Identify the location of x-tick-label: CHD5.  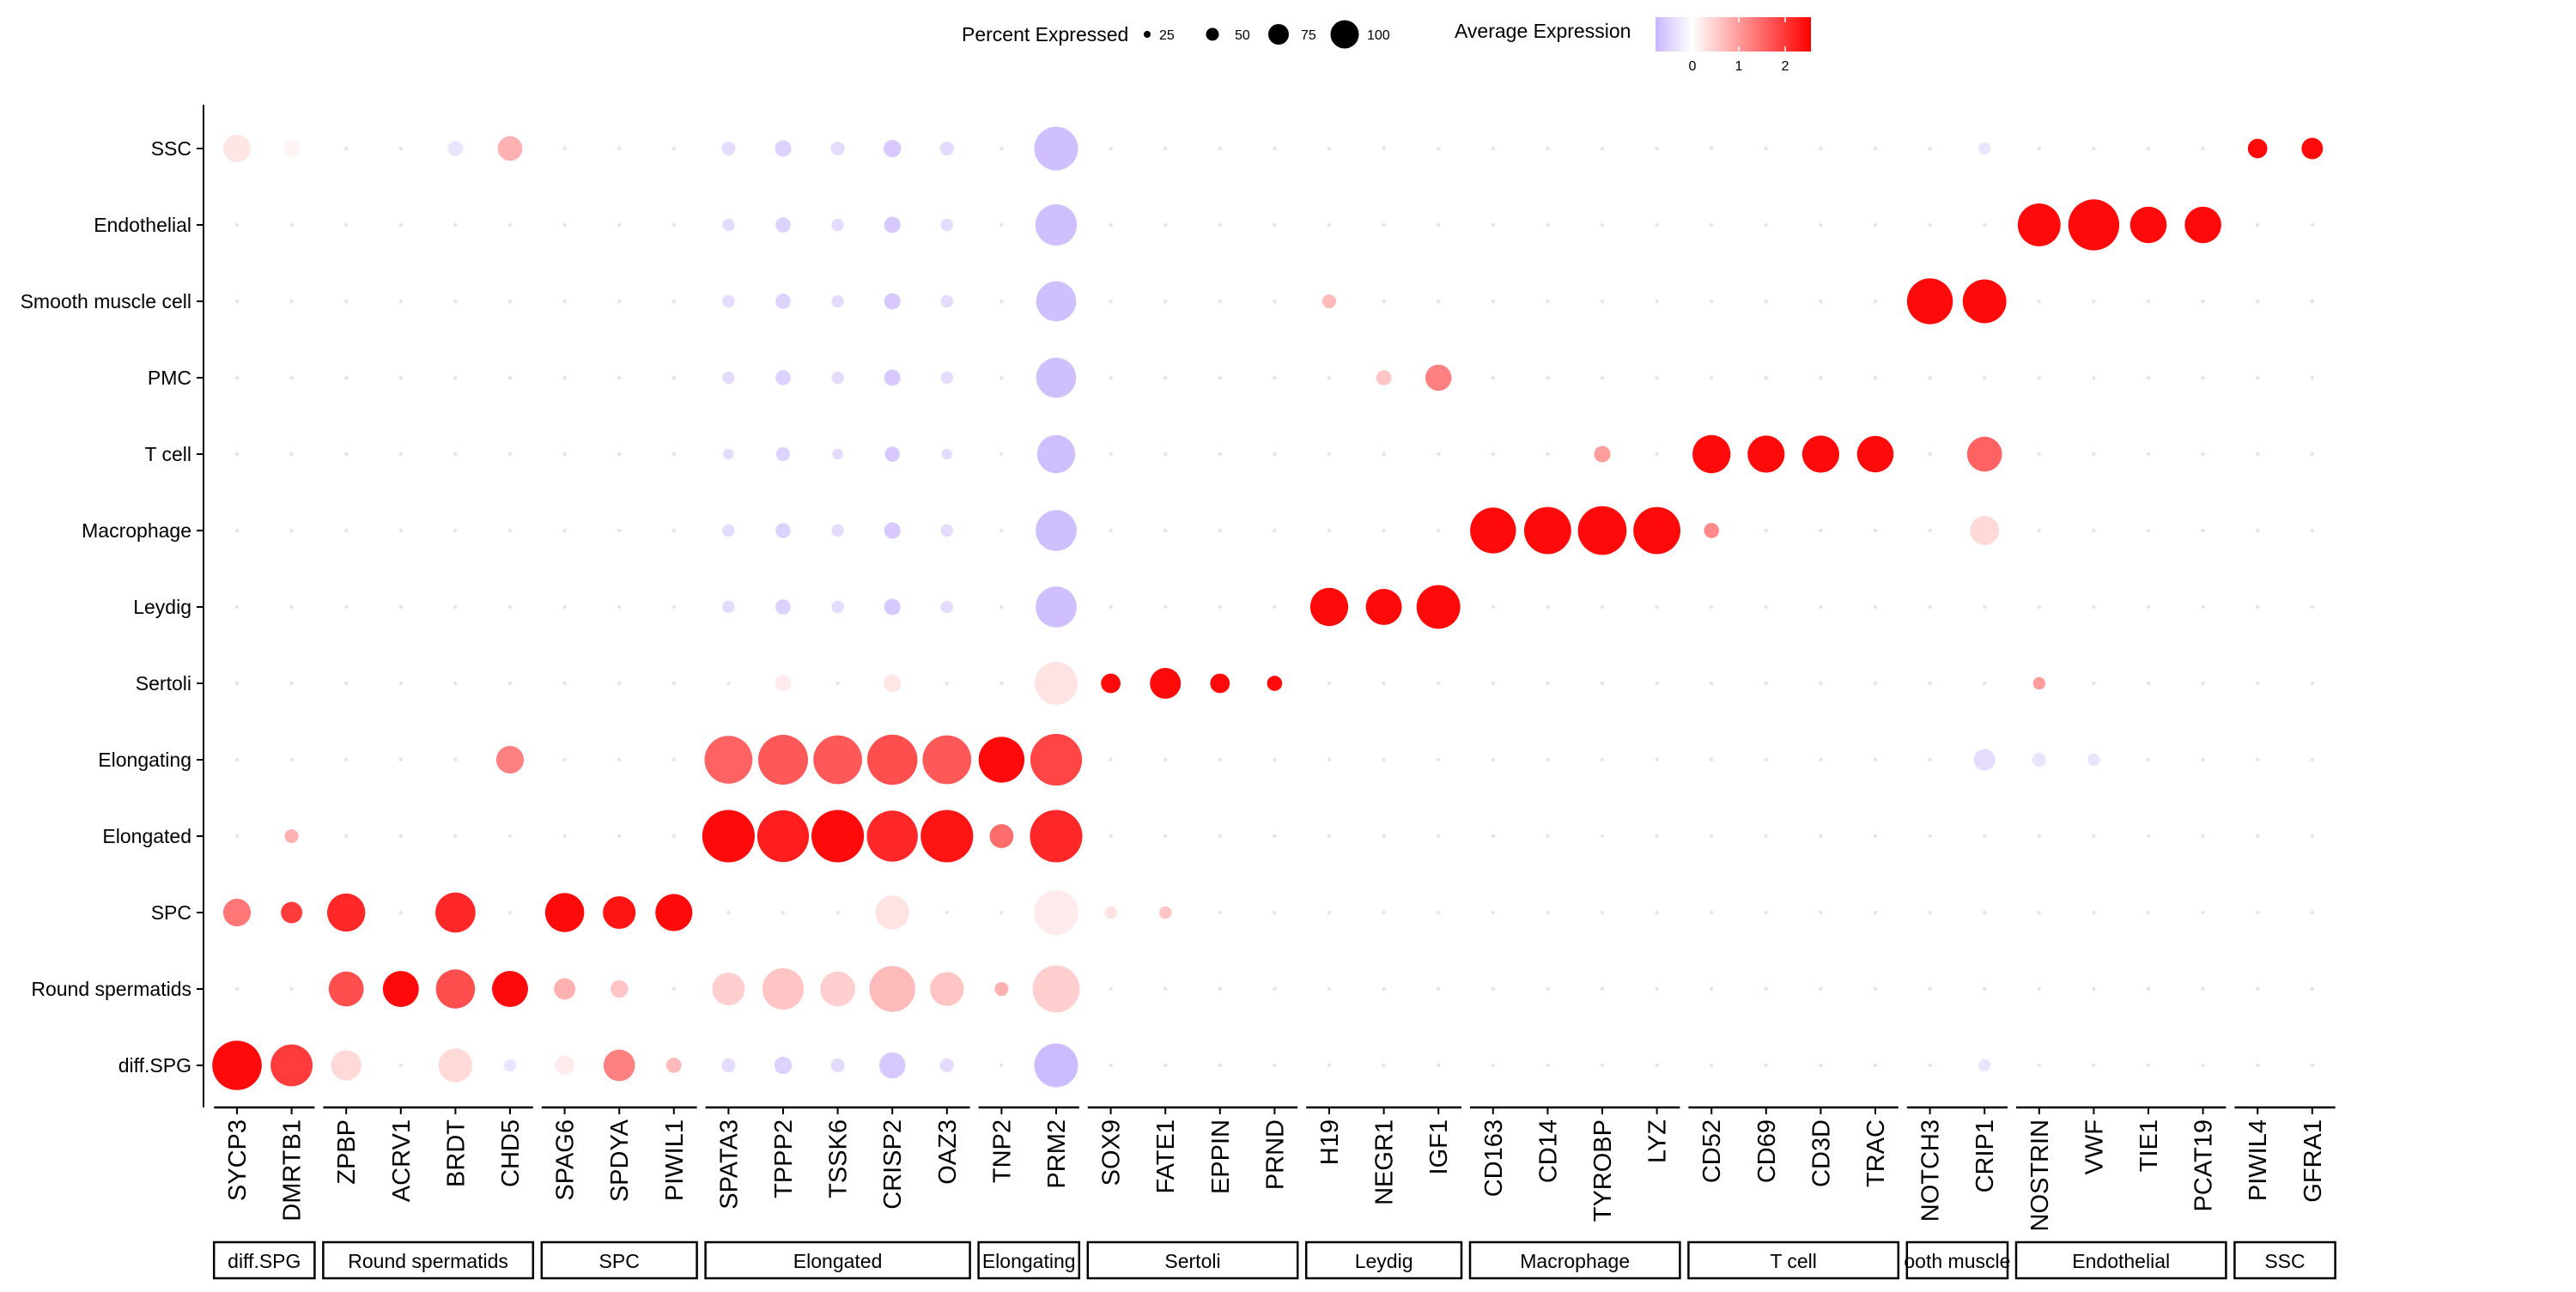
(511, 1153).